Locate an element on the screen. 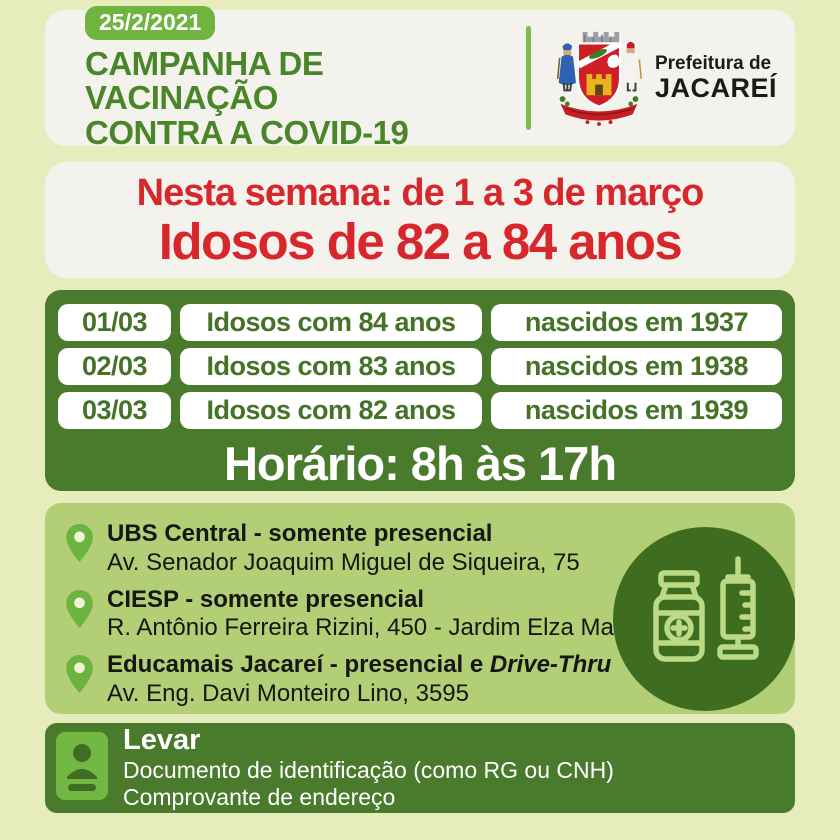 This screenshot has width=840, height=840. location-name-text: Educamais Jacareí - presencial e is located at coordinates (298, 665).